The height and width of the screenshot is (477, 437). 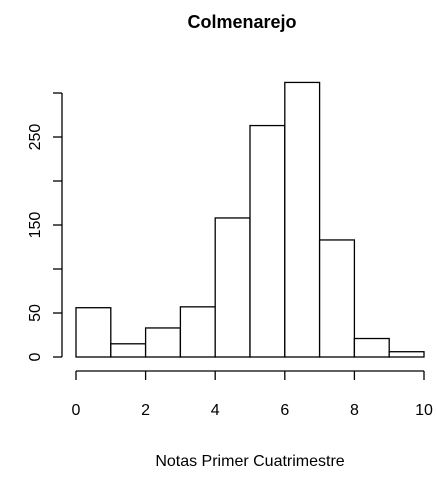 What do you see at coordinates (35, 313) in the screenshot?
I see `y-tick-label-1: 50` at bounding box center [35, 313].